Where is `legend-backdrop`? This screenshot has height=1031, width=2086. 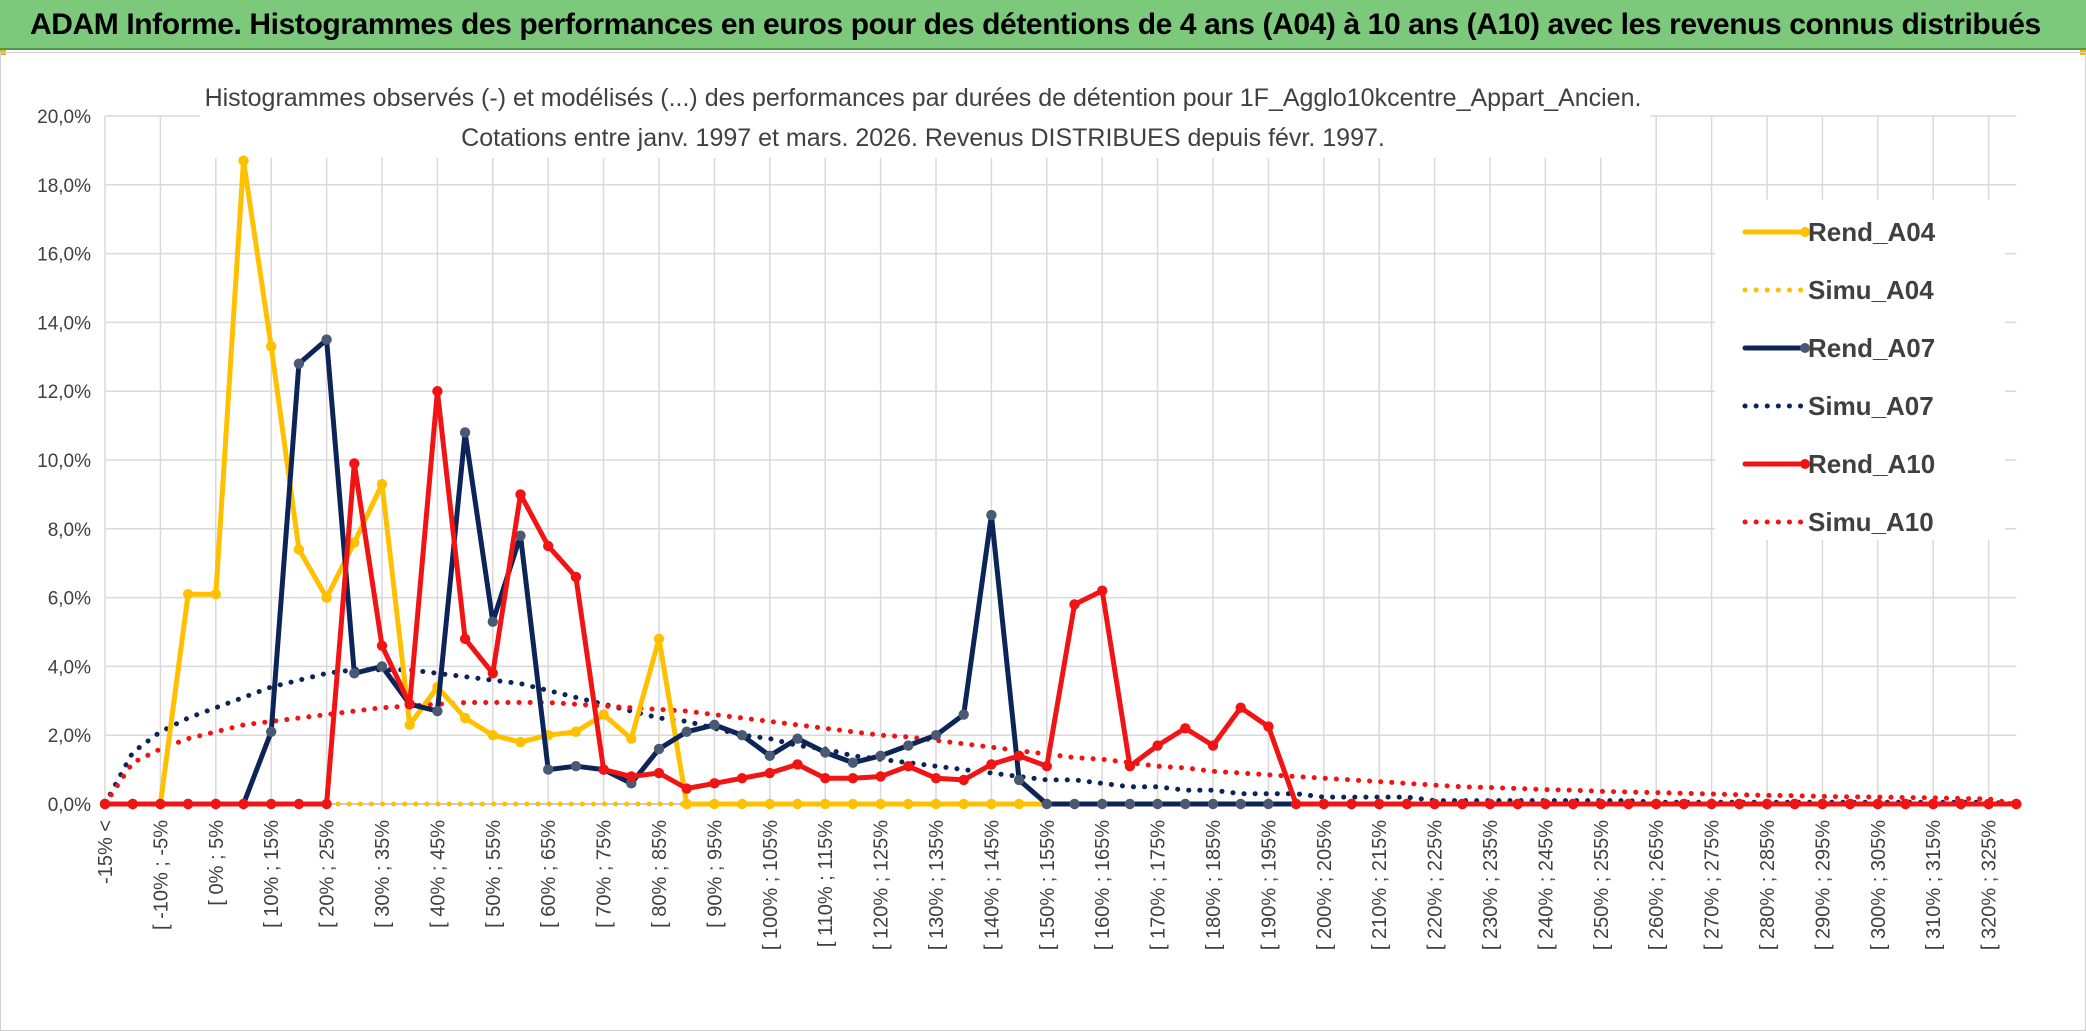
legend-backdrop is located at coordinates (1860, 370).